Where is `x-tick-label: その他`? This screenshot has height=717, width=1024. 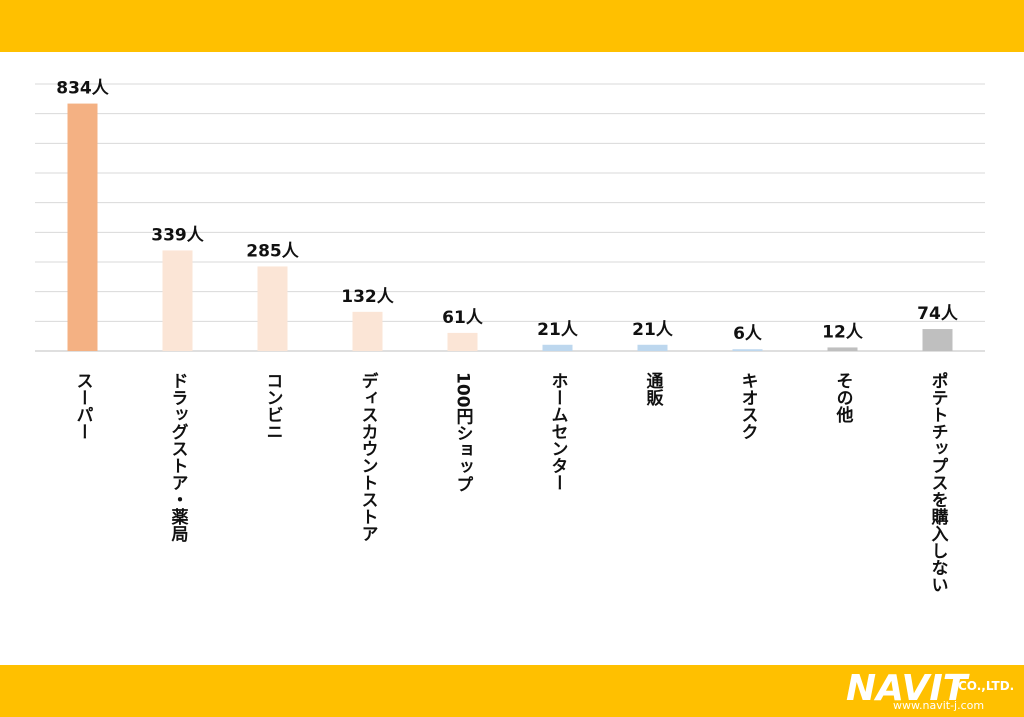 x-tick-label: その他 is located at coordinates (844, 397).